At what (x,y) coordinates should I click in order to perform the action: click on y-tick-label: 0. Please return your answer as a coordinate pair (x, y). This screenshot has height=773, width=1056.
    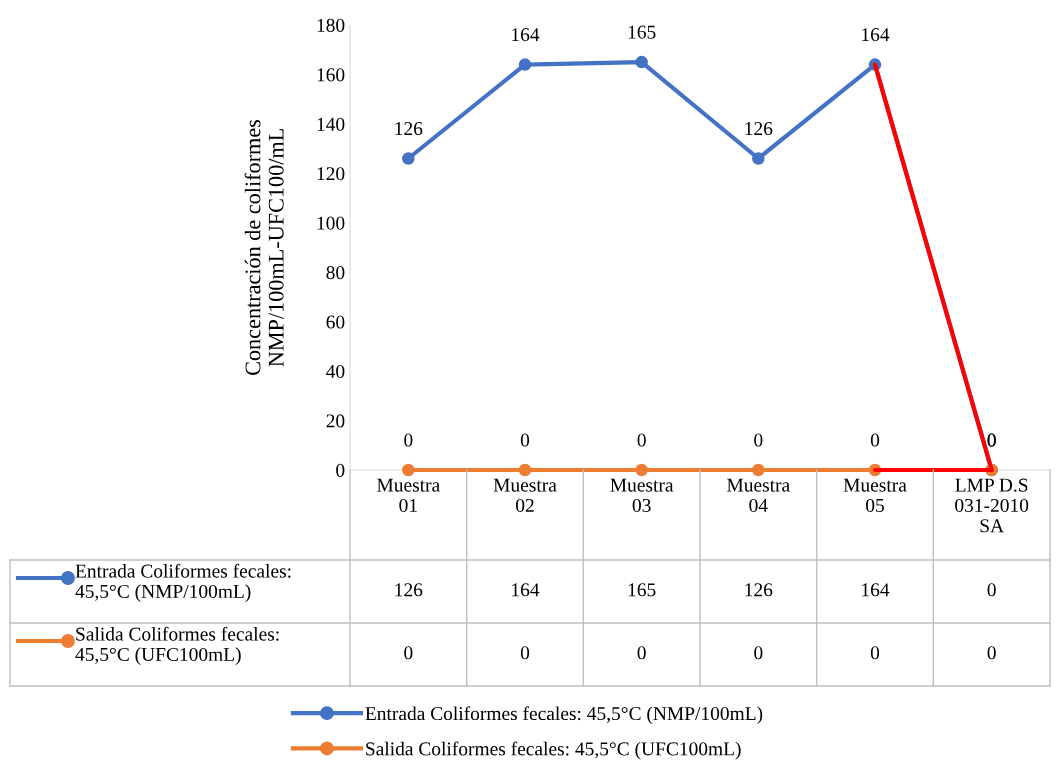
    Looking at the image, I should click on (340, 470).